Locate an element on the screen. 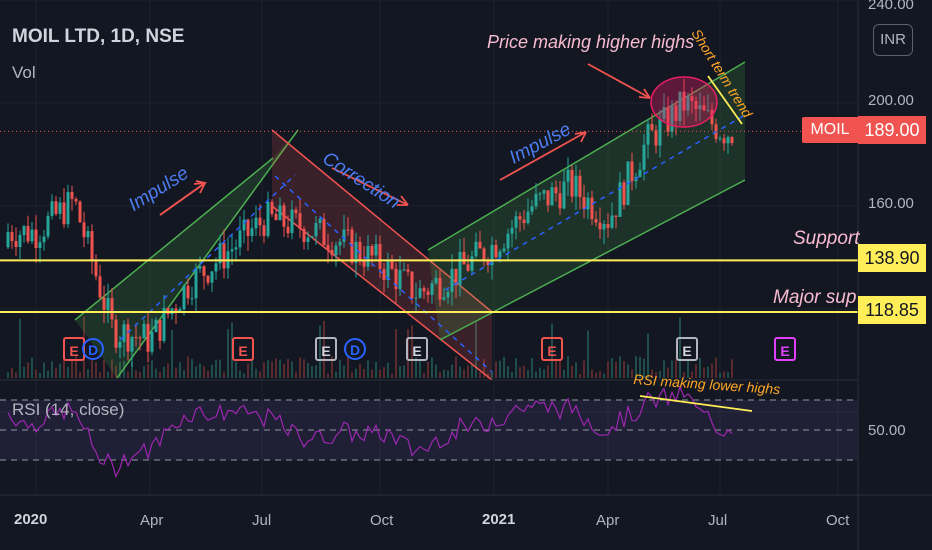  time-tick-label: Oct is located at coordinates (838, 520).